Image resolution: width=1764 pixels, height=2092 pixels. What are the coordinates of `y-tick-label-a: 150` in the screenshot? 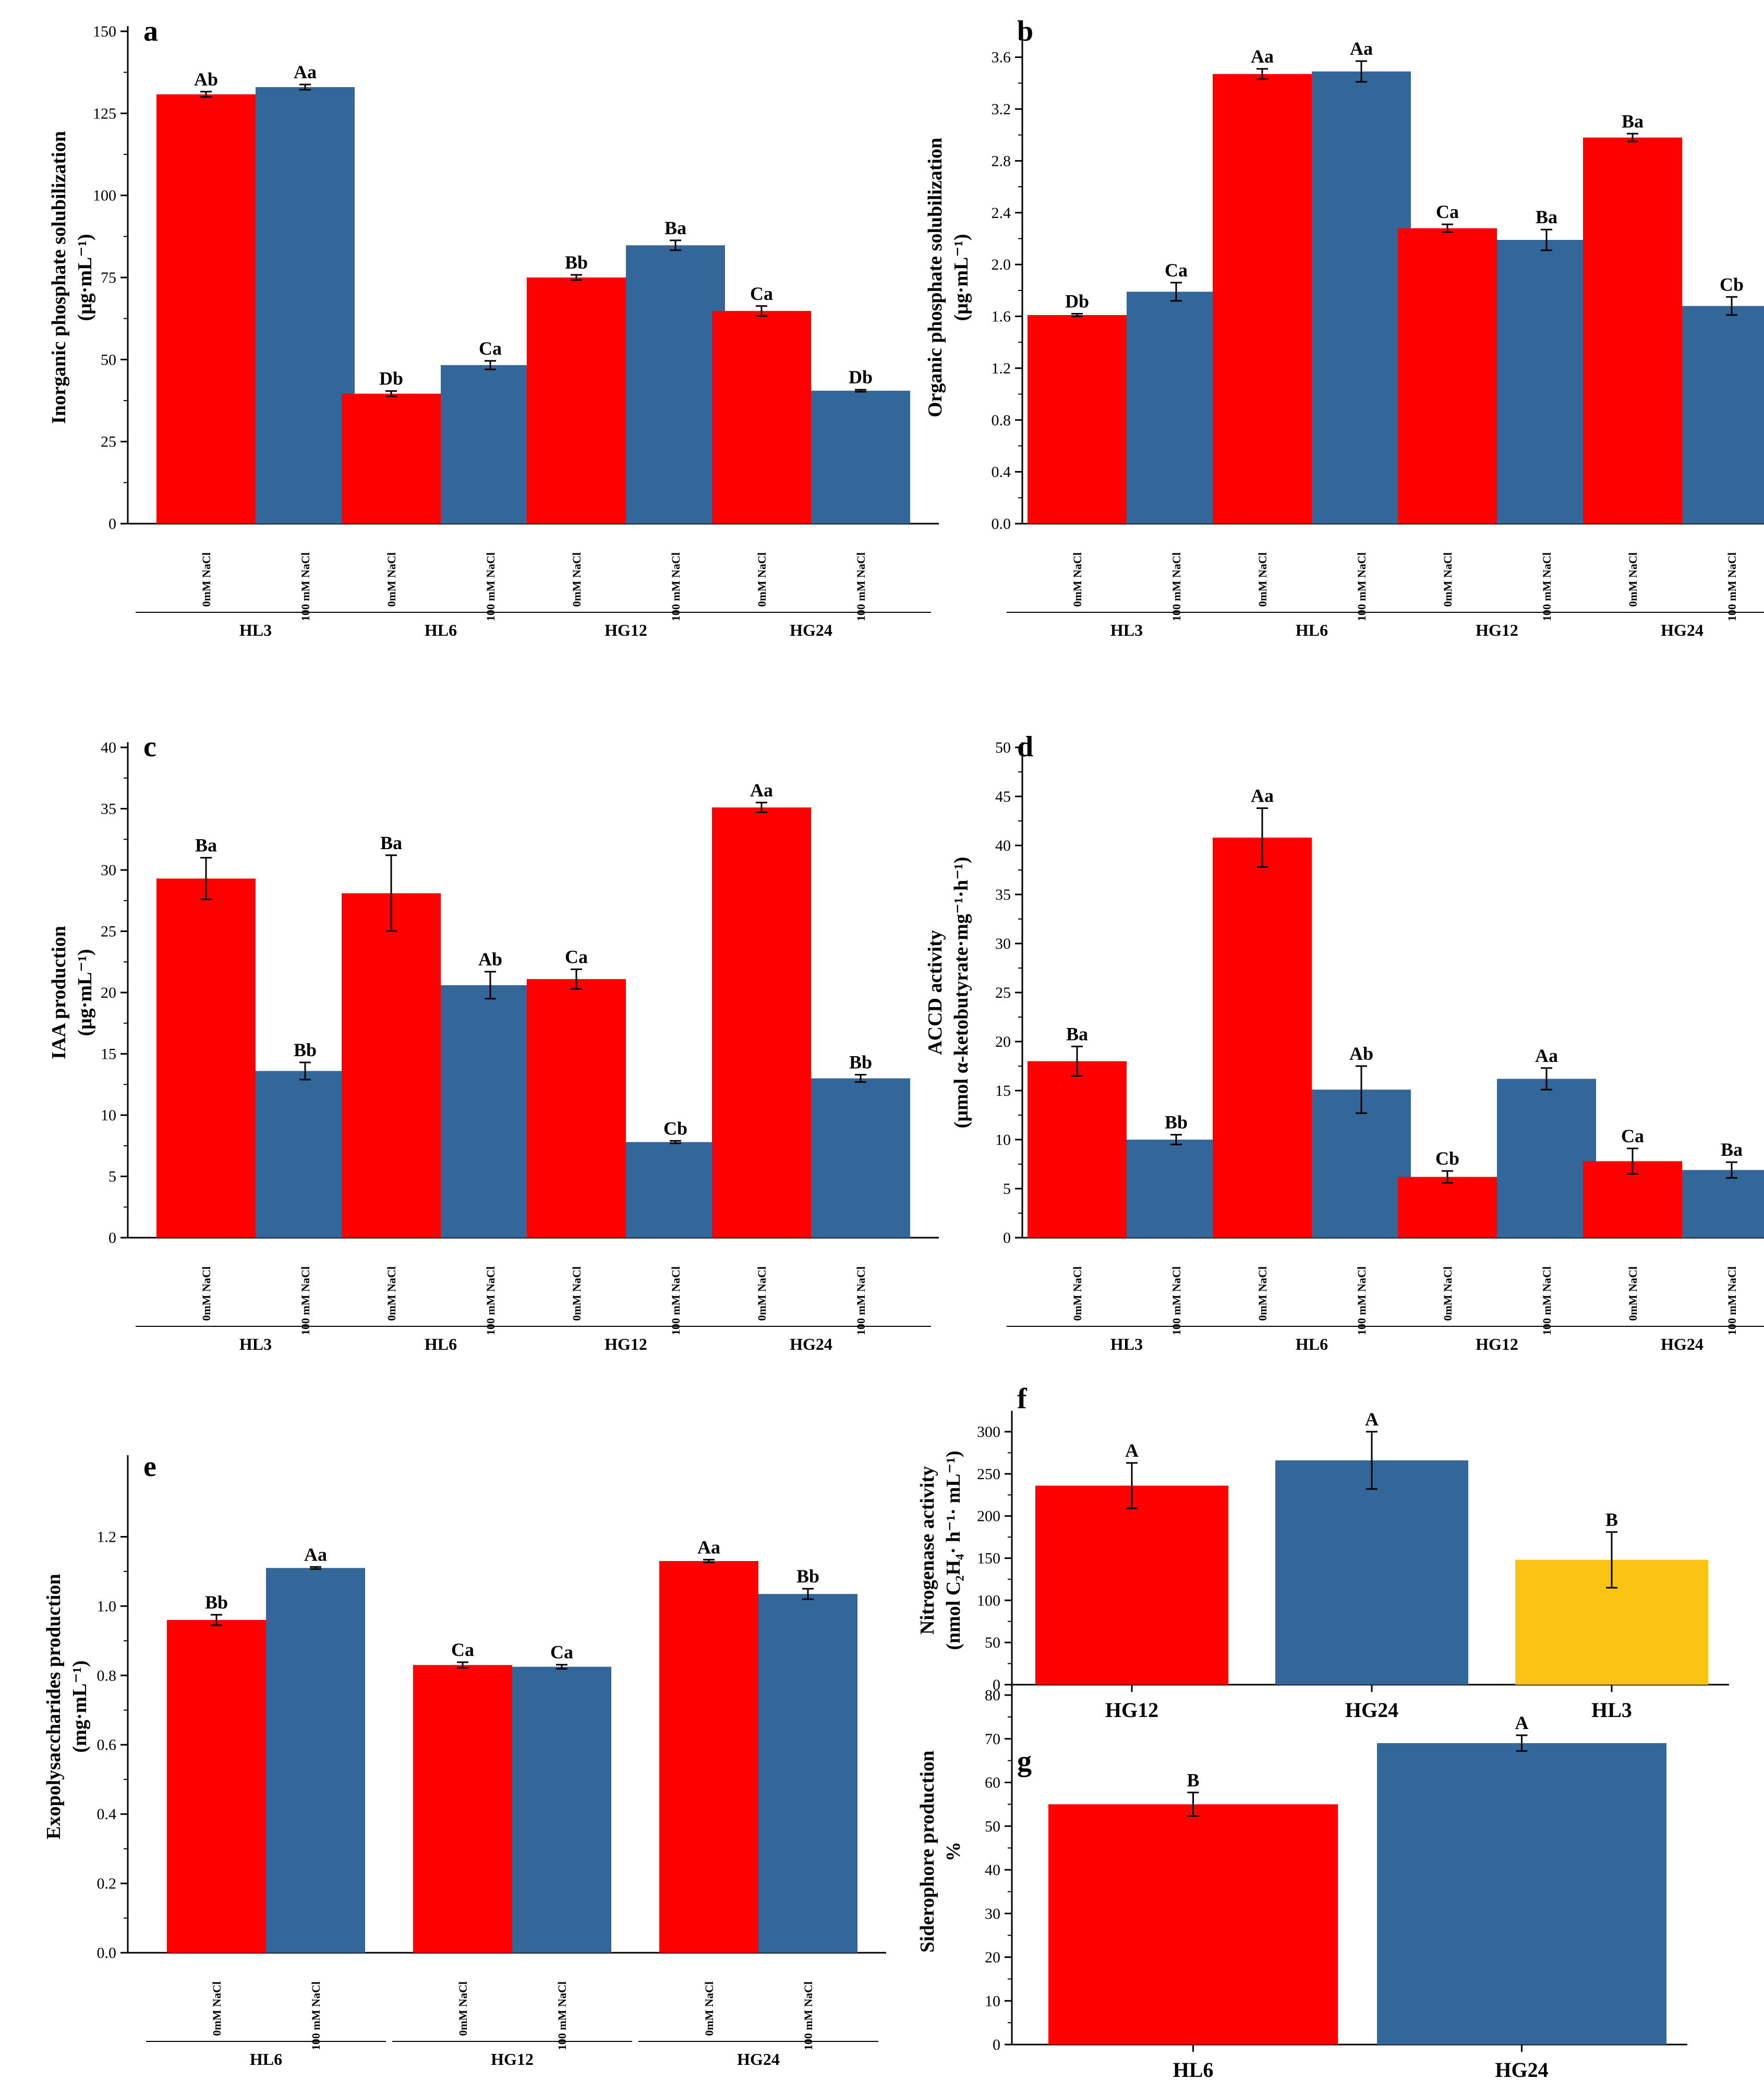 It's located at (104, 31).